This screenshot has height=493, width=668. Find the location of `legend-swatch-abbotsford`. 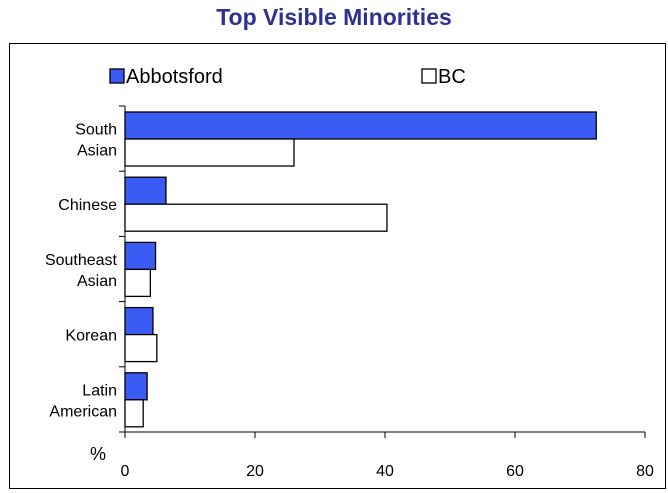

legend-swatch-abbotsford is located at coordinates (117, 76).